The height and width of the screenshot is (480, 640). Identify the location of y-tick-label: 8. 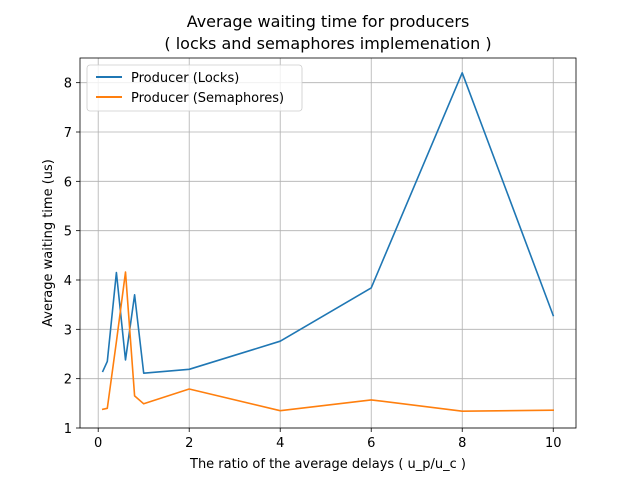
(68, 84).